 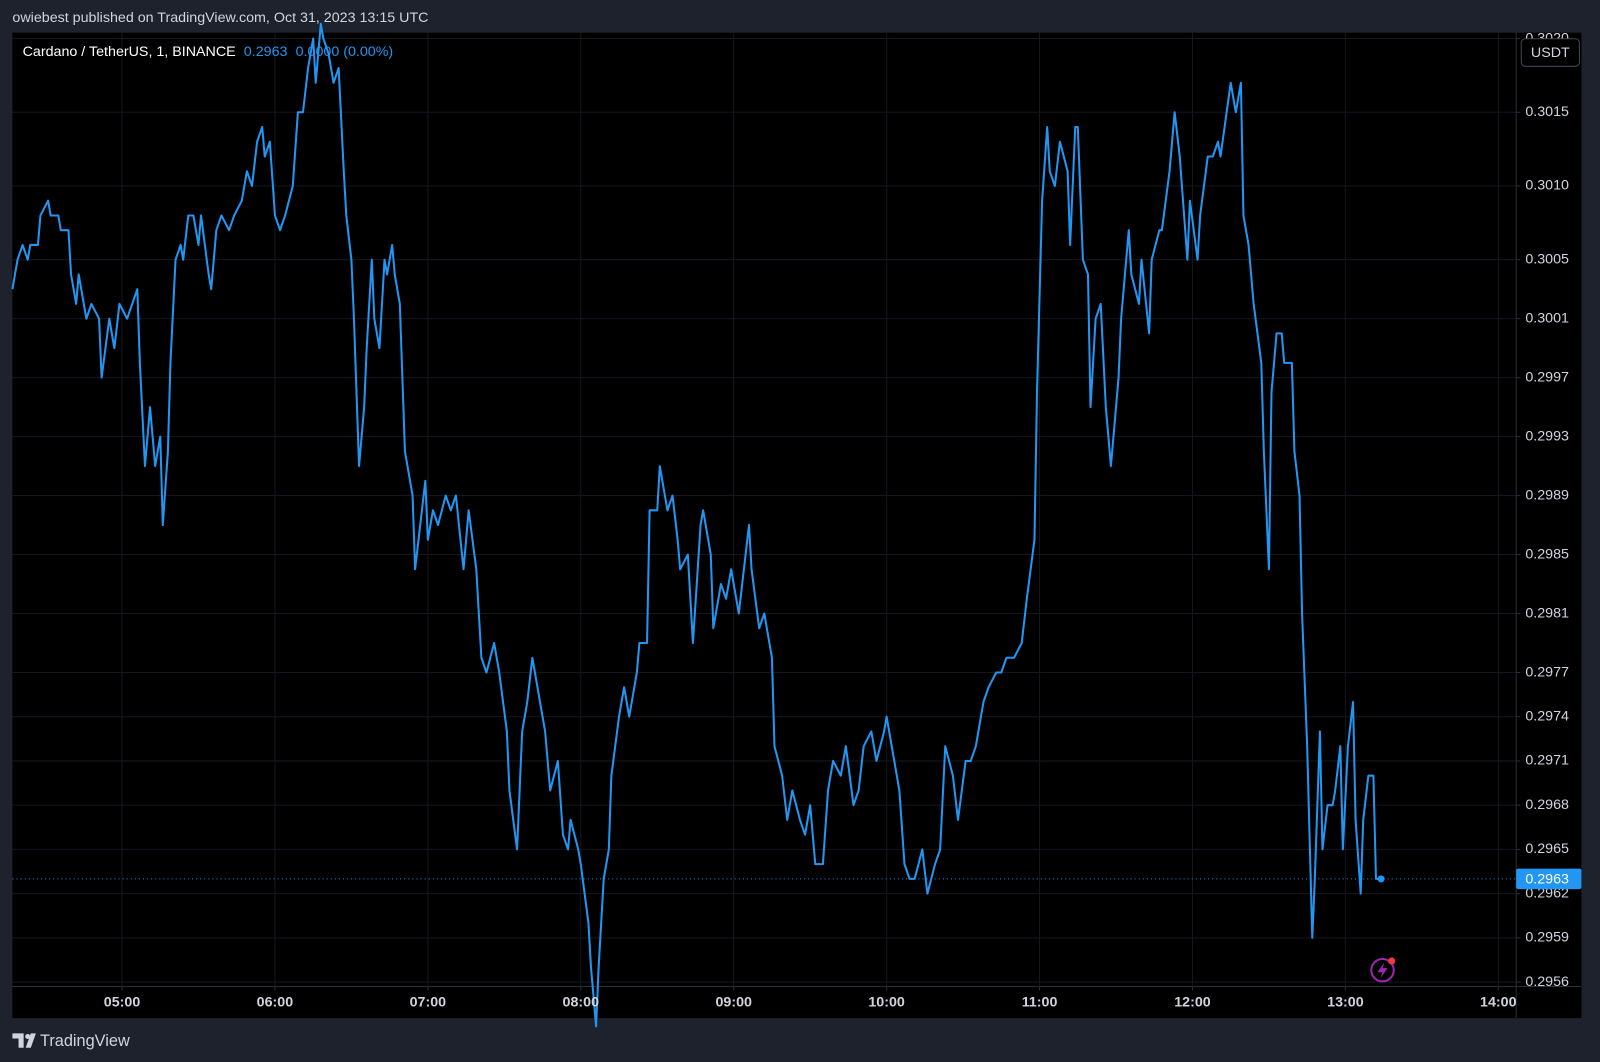 What do you see at coordinates (886, 1003) in the screenshot?
I see `x-tick-label: 10:00` at bounding box center [886, 1003].